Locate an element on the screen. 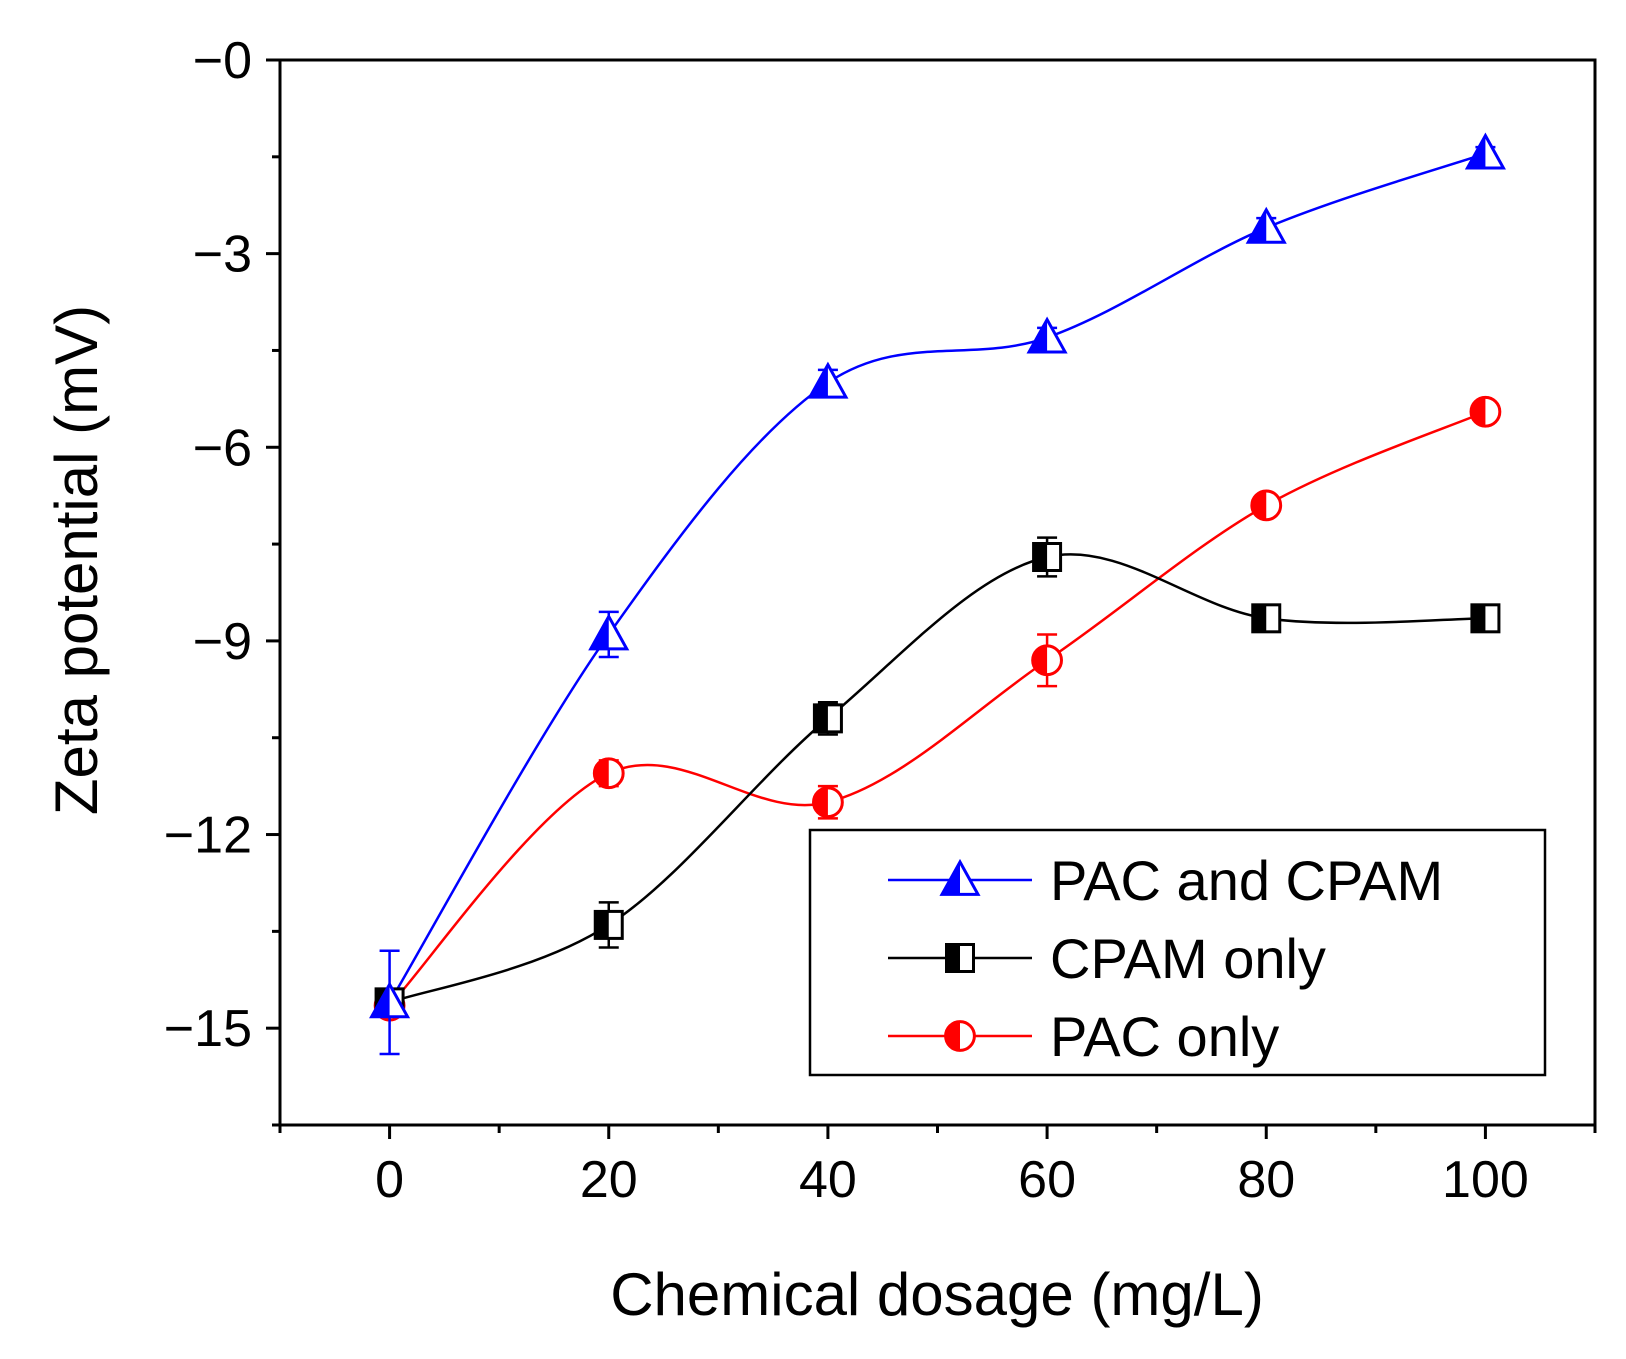  y-tick-label: −15 is located at coordinates (208, 1029).